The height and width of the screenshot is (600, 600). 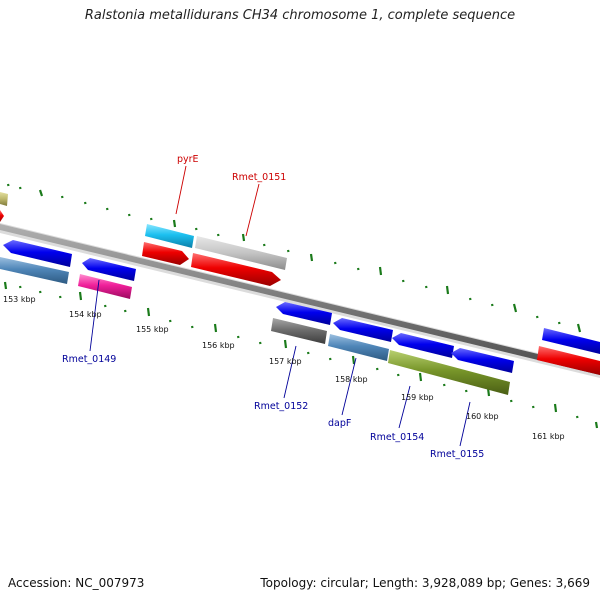 I want to click on gene-blue-e, so click(x=482, y=360).